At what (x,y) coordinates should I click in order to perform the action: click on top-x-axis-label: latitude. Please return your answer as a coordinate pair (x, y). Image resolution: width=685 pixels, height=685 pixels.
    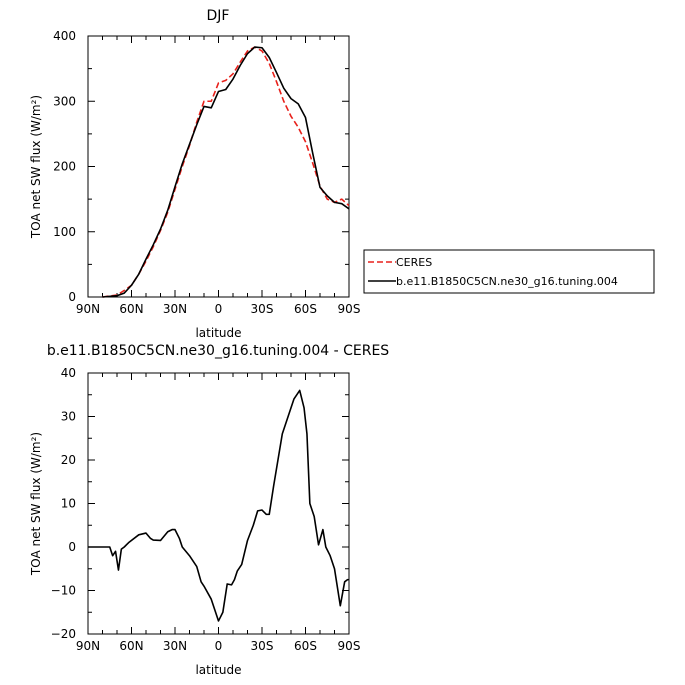
    Looking at the image, I should click on (218, 333).